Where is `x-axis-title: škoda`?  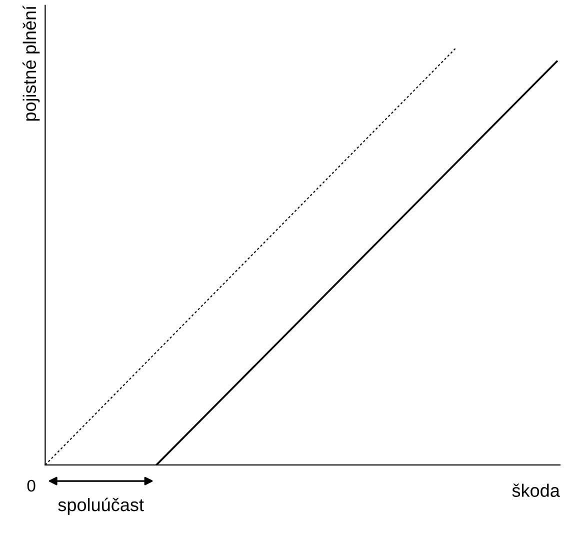
x-axis-title: škoda is located at coordinates (536, 490).